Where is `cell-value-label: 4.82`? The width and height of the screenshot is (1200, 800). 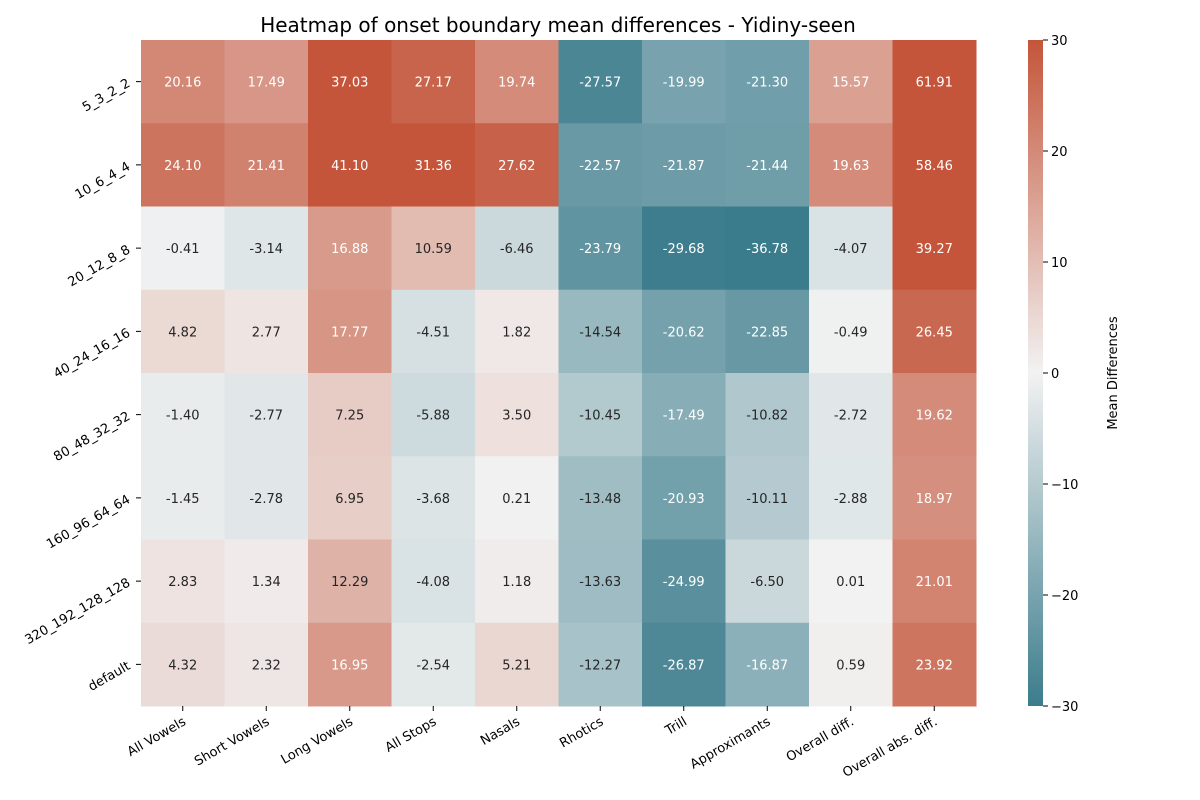 cell-value-label: 4.82 is located at coordinates (182, 332).